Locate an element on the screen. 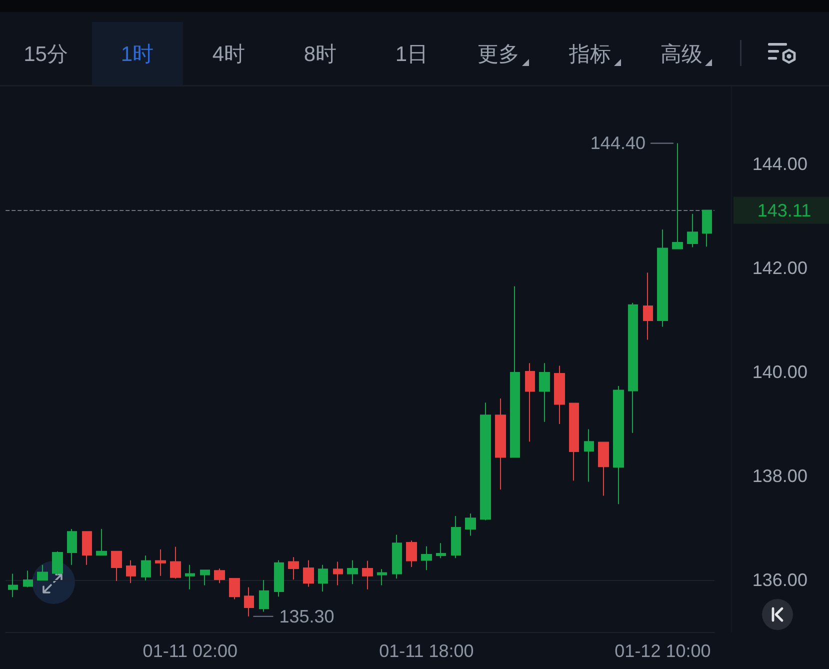 The image size is (829, 669). annotation: 135.30 is located at coordinates (306, 616).